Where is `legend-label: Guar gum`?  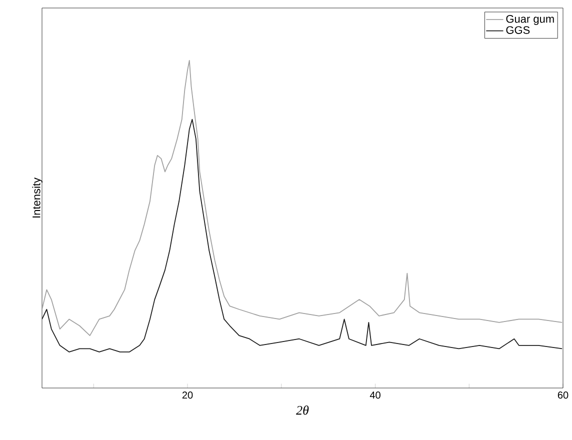 legend-label: Guar gum is located at coordinates (530, 20).